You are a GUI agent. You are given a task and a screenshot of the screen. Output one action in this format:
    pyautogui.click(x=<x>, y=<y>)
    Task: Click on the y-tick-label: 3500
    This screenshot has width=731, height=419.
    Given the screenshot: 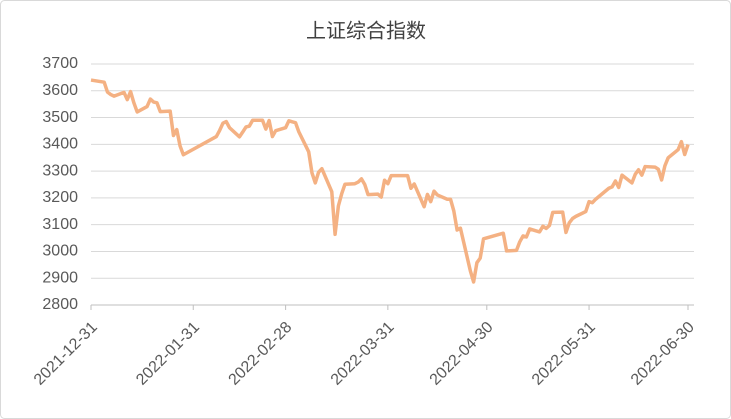 What is the action you would take?
    pyautogui.click(x=60, y=117)
    